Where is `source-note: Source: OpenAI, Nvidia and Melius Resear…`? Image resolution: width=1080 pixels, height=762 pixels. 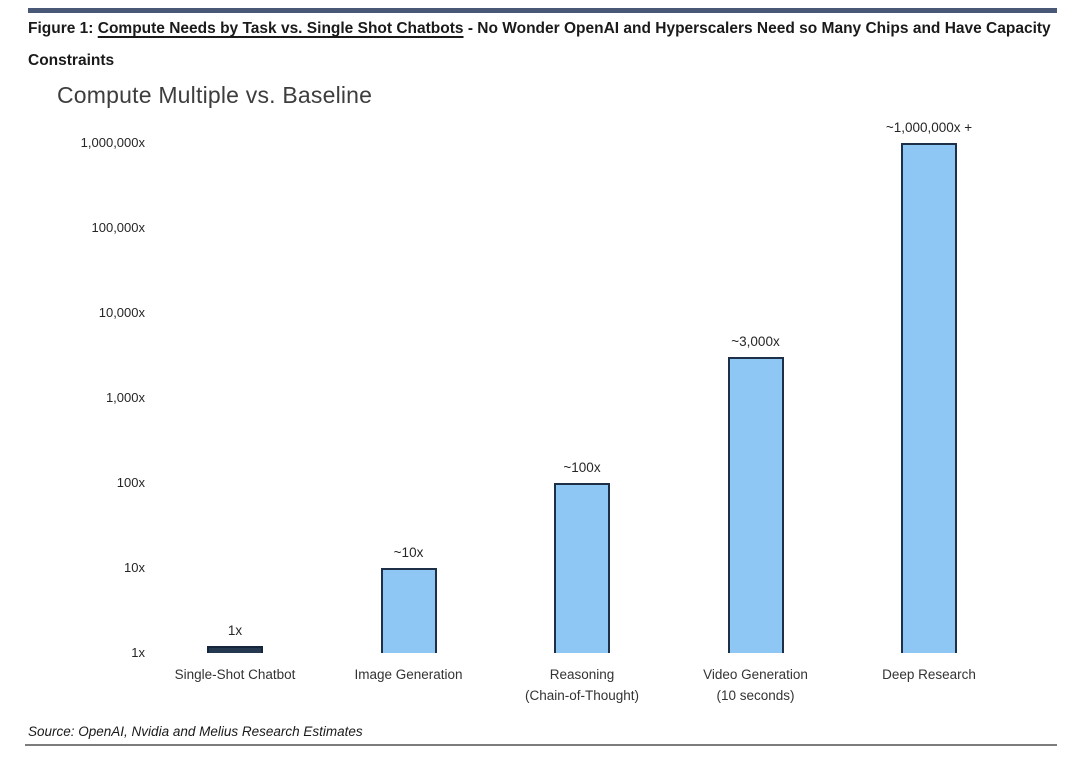
source-note: Source: OpenAI, Nvidia and Melius Resear… is located at coordinates (195, 731).